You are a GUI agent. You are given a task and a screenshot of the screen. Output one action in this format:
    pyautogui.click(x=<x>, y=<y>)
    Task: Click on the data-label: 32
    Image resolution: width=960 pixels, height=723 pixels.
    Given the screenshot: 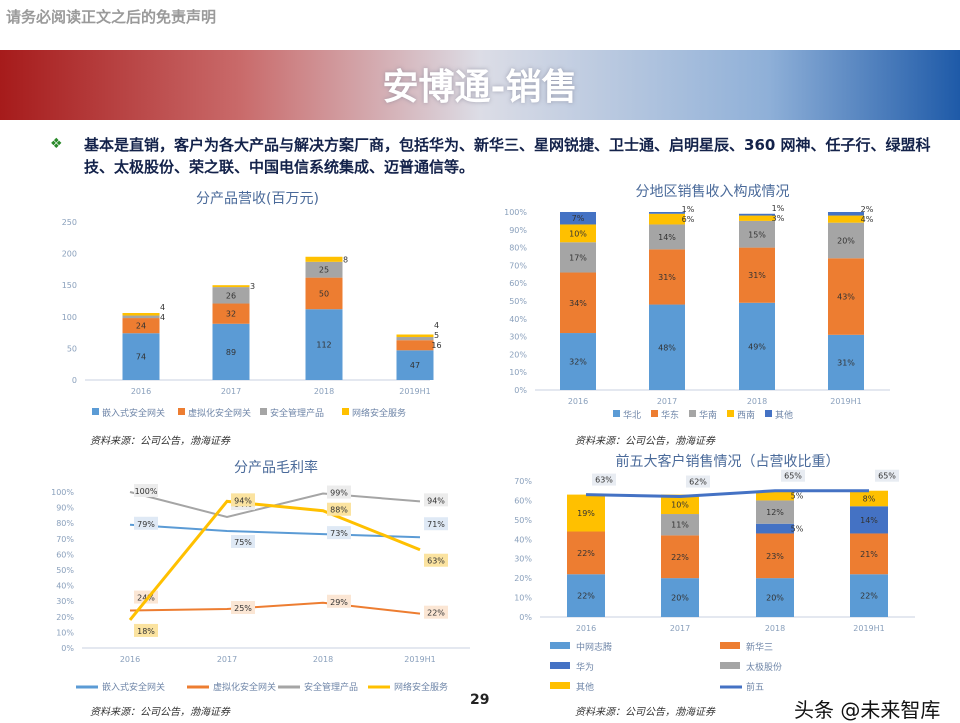 What is the action you would take?
    pyautogui.click(x=231, y=314)
    